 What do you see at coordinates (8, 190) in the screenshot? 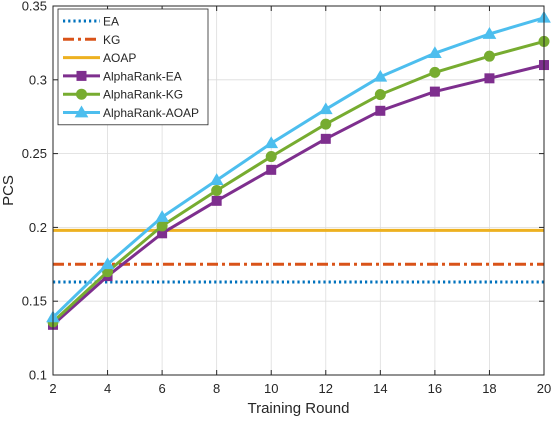
I see `y-axis-label: PCS` at bounding box center [8, 190].